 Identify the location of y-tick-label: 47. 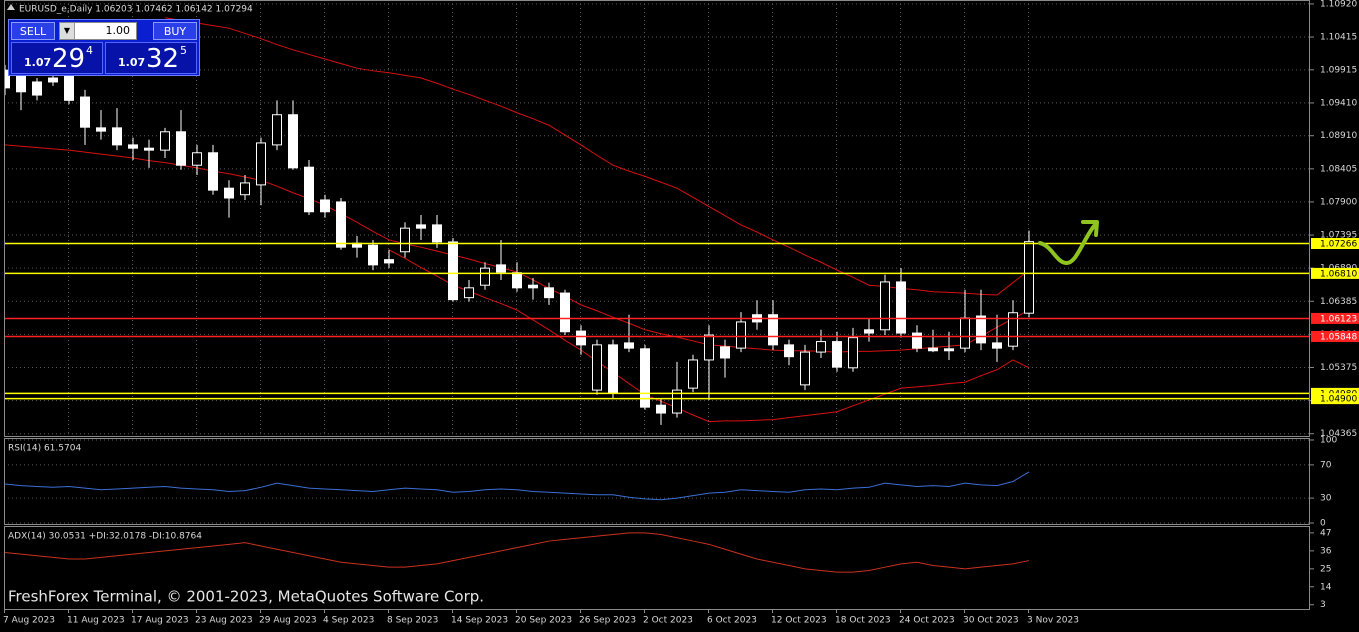
(1325, 533).